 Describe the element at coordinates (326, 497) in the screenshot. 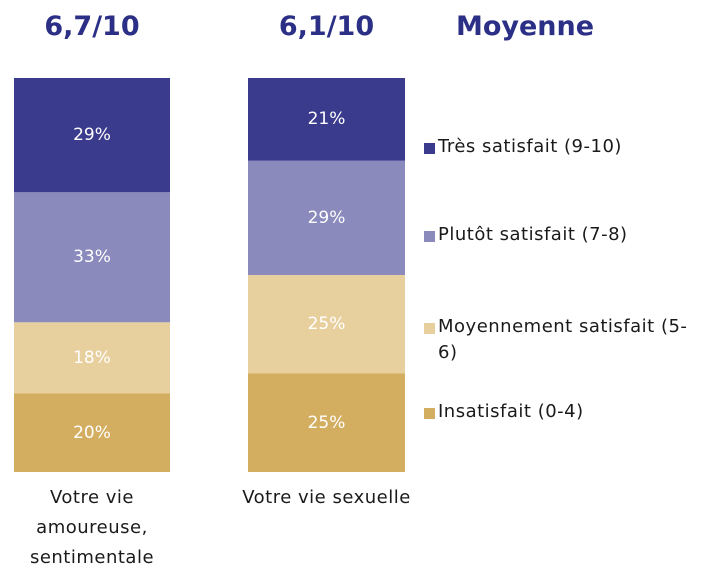

I see `x-tick-label: Votre vie sexuelle` at that location.